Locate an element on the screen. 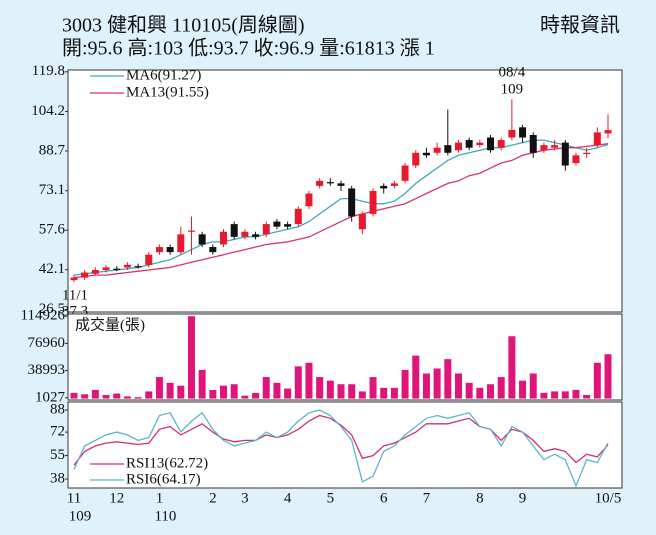 Image resolution: width=656 pixels, height=535 pixels. legend-label: RSI13(62.72) is located at coordinates (167, 463).